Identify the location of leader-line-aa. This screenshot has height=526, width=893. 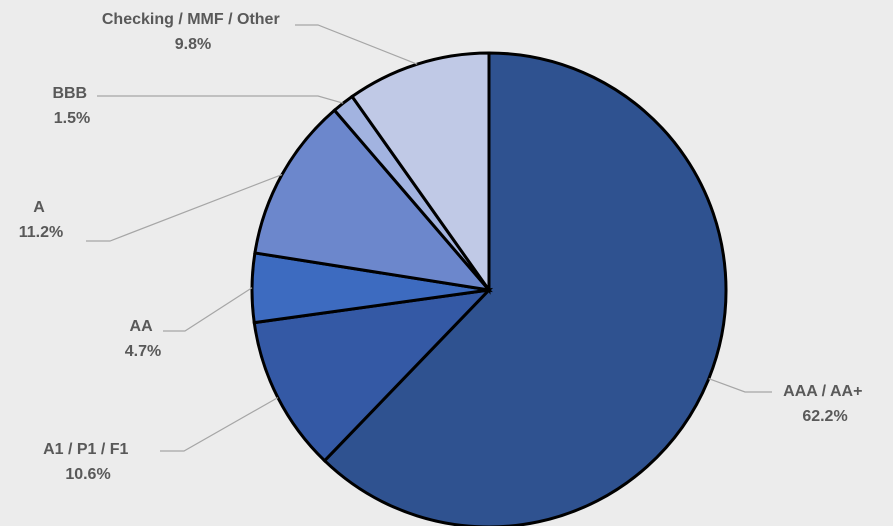
(208, 309).